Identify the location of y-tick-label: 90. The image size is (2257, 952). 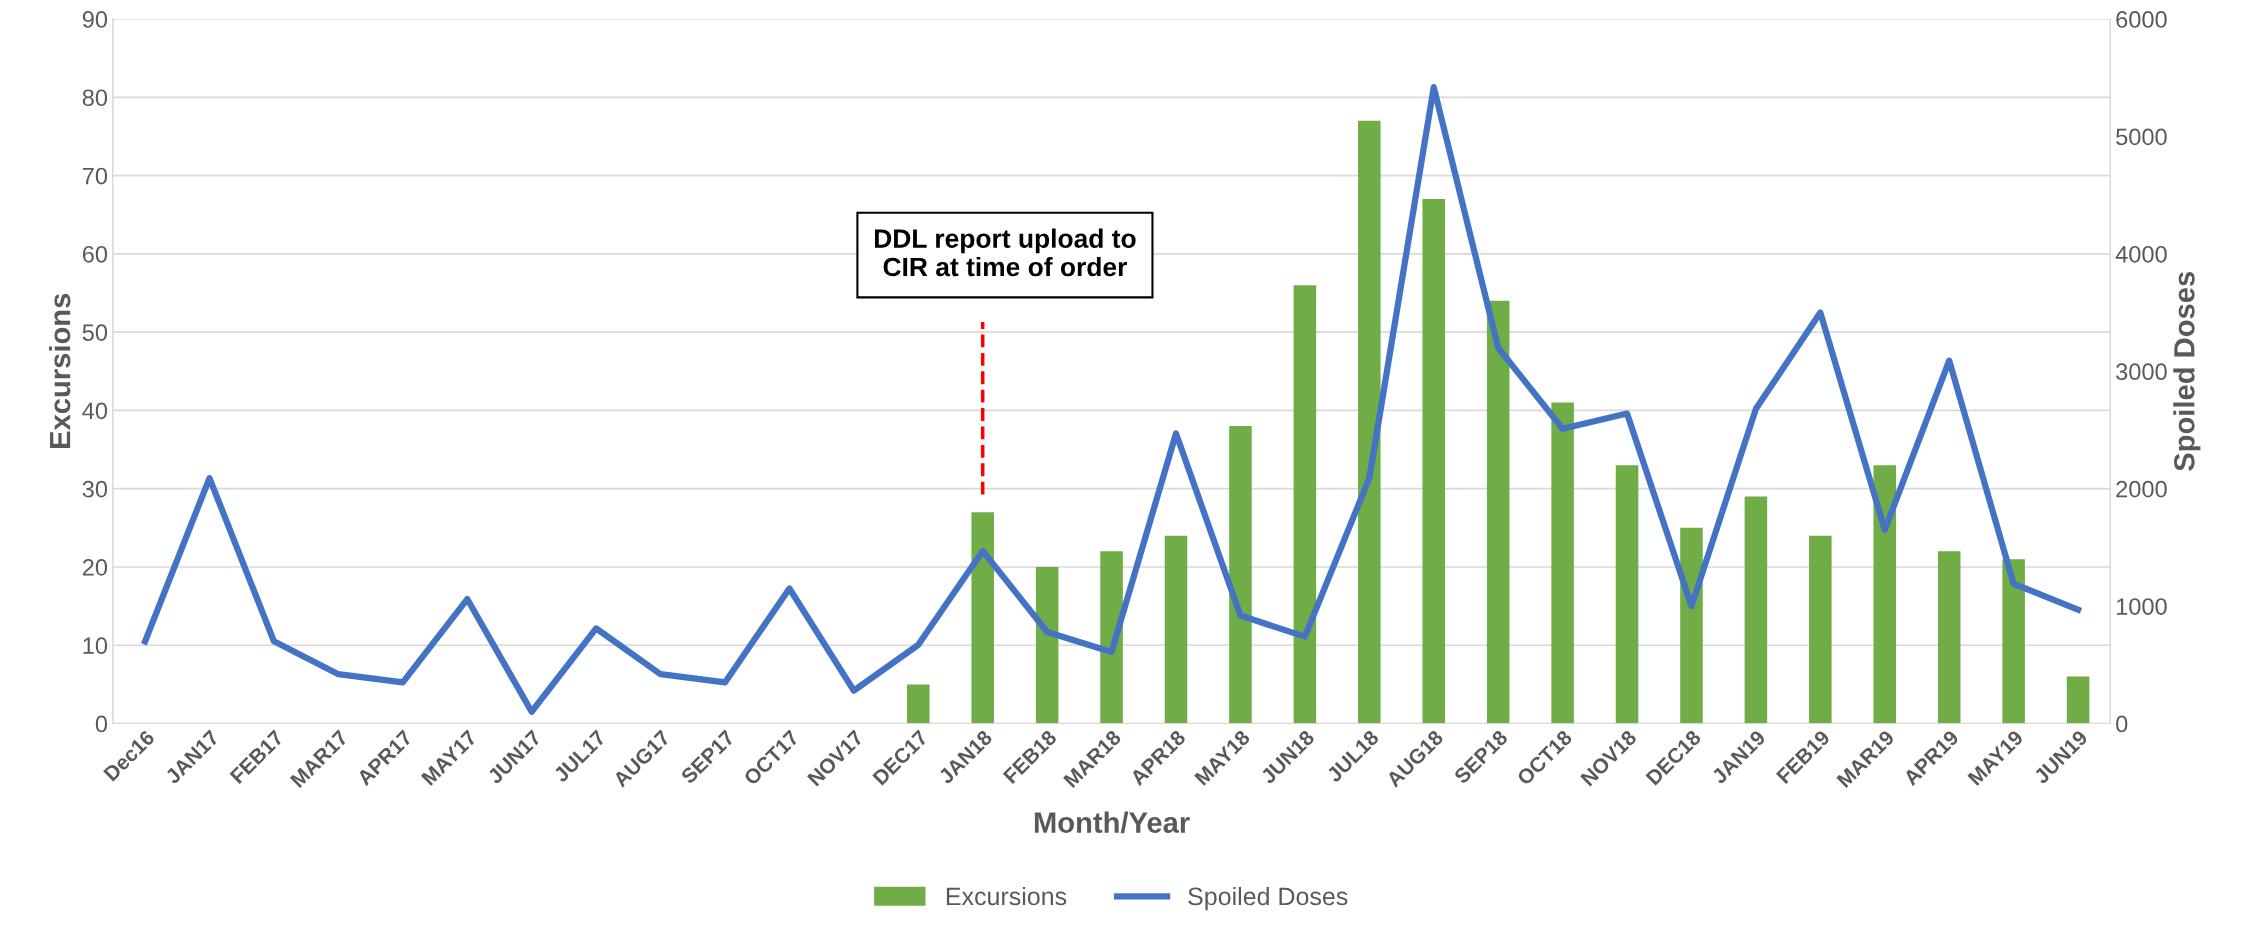
(95, 19).